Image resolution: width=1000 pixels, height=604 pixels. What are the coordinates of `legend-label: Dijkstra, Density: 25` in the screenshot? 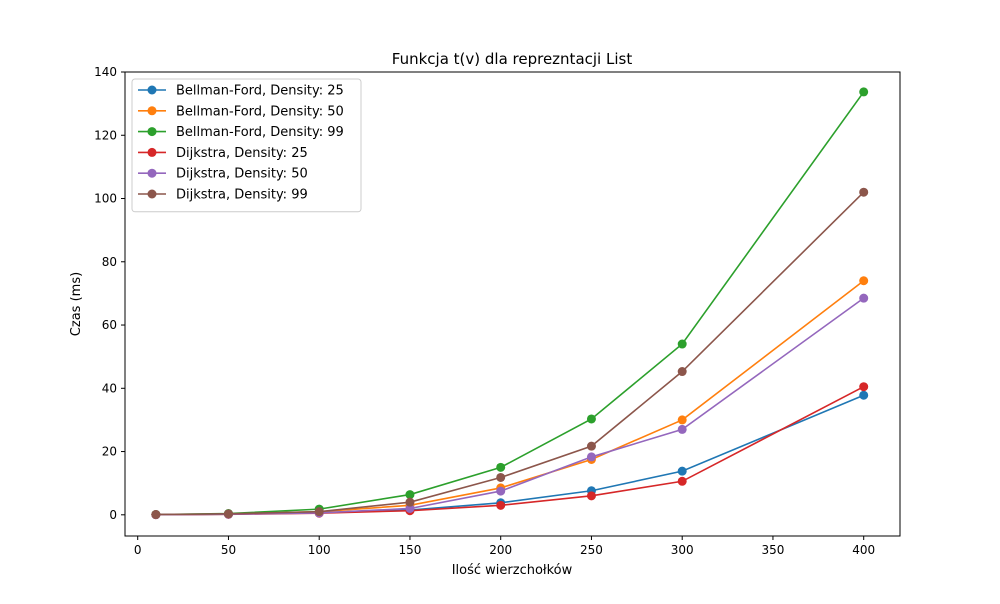 It's located at (242, 153).